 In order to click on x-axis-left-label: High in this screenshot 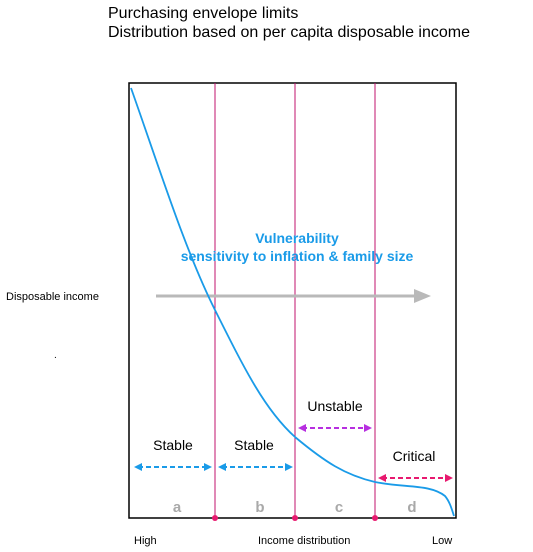, I will do `click(145, 541)`.